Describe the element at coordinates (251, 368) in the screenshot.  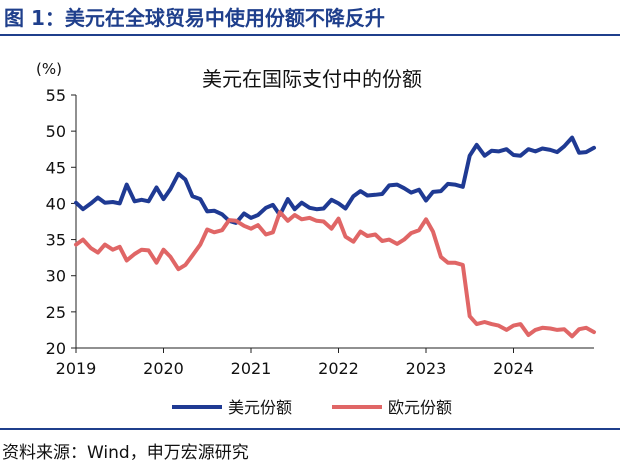
I see `x-tick-label: 2021` at that location.